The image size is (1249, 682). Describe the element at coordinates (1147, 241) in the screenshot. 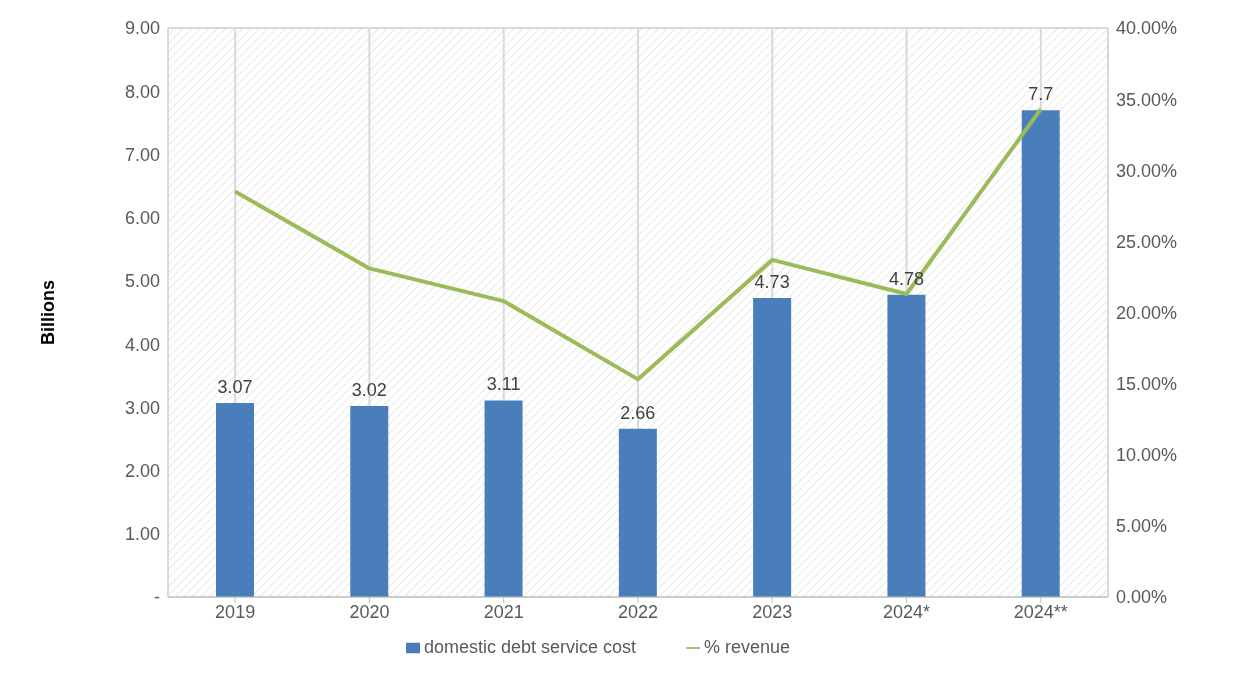

I see `y2-tick-label: 25.00%` at that location.